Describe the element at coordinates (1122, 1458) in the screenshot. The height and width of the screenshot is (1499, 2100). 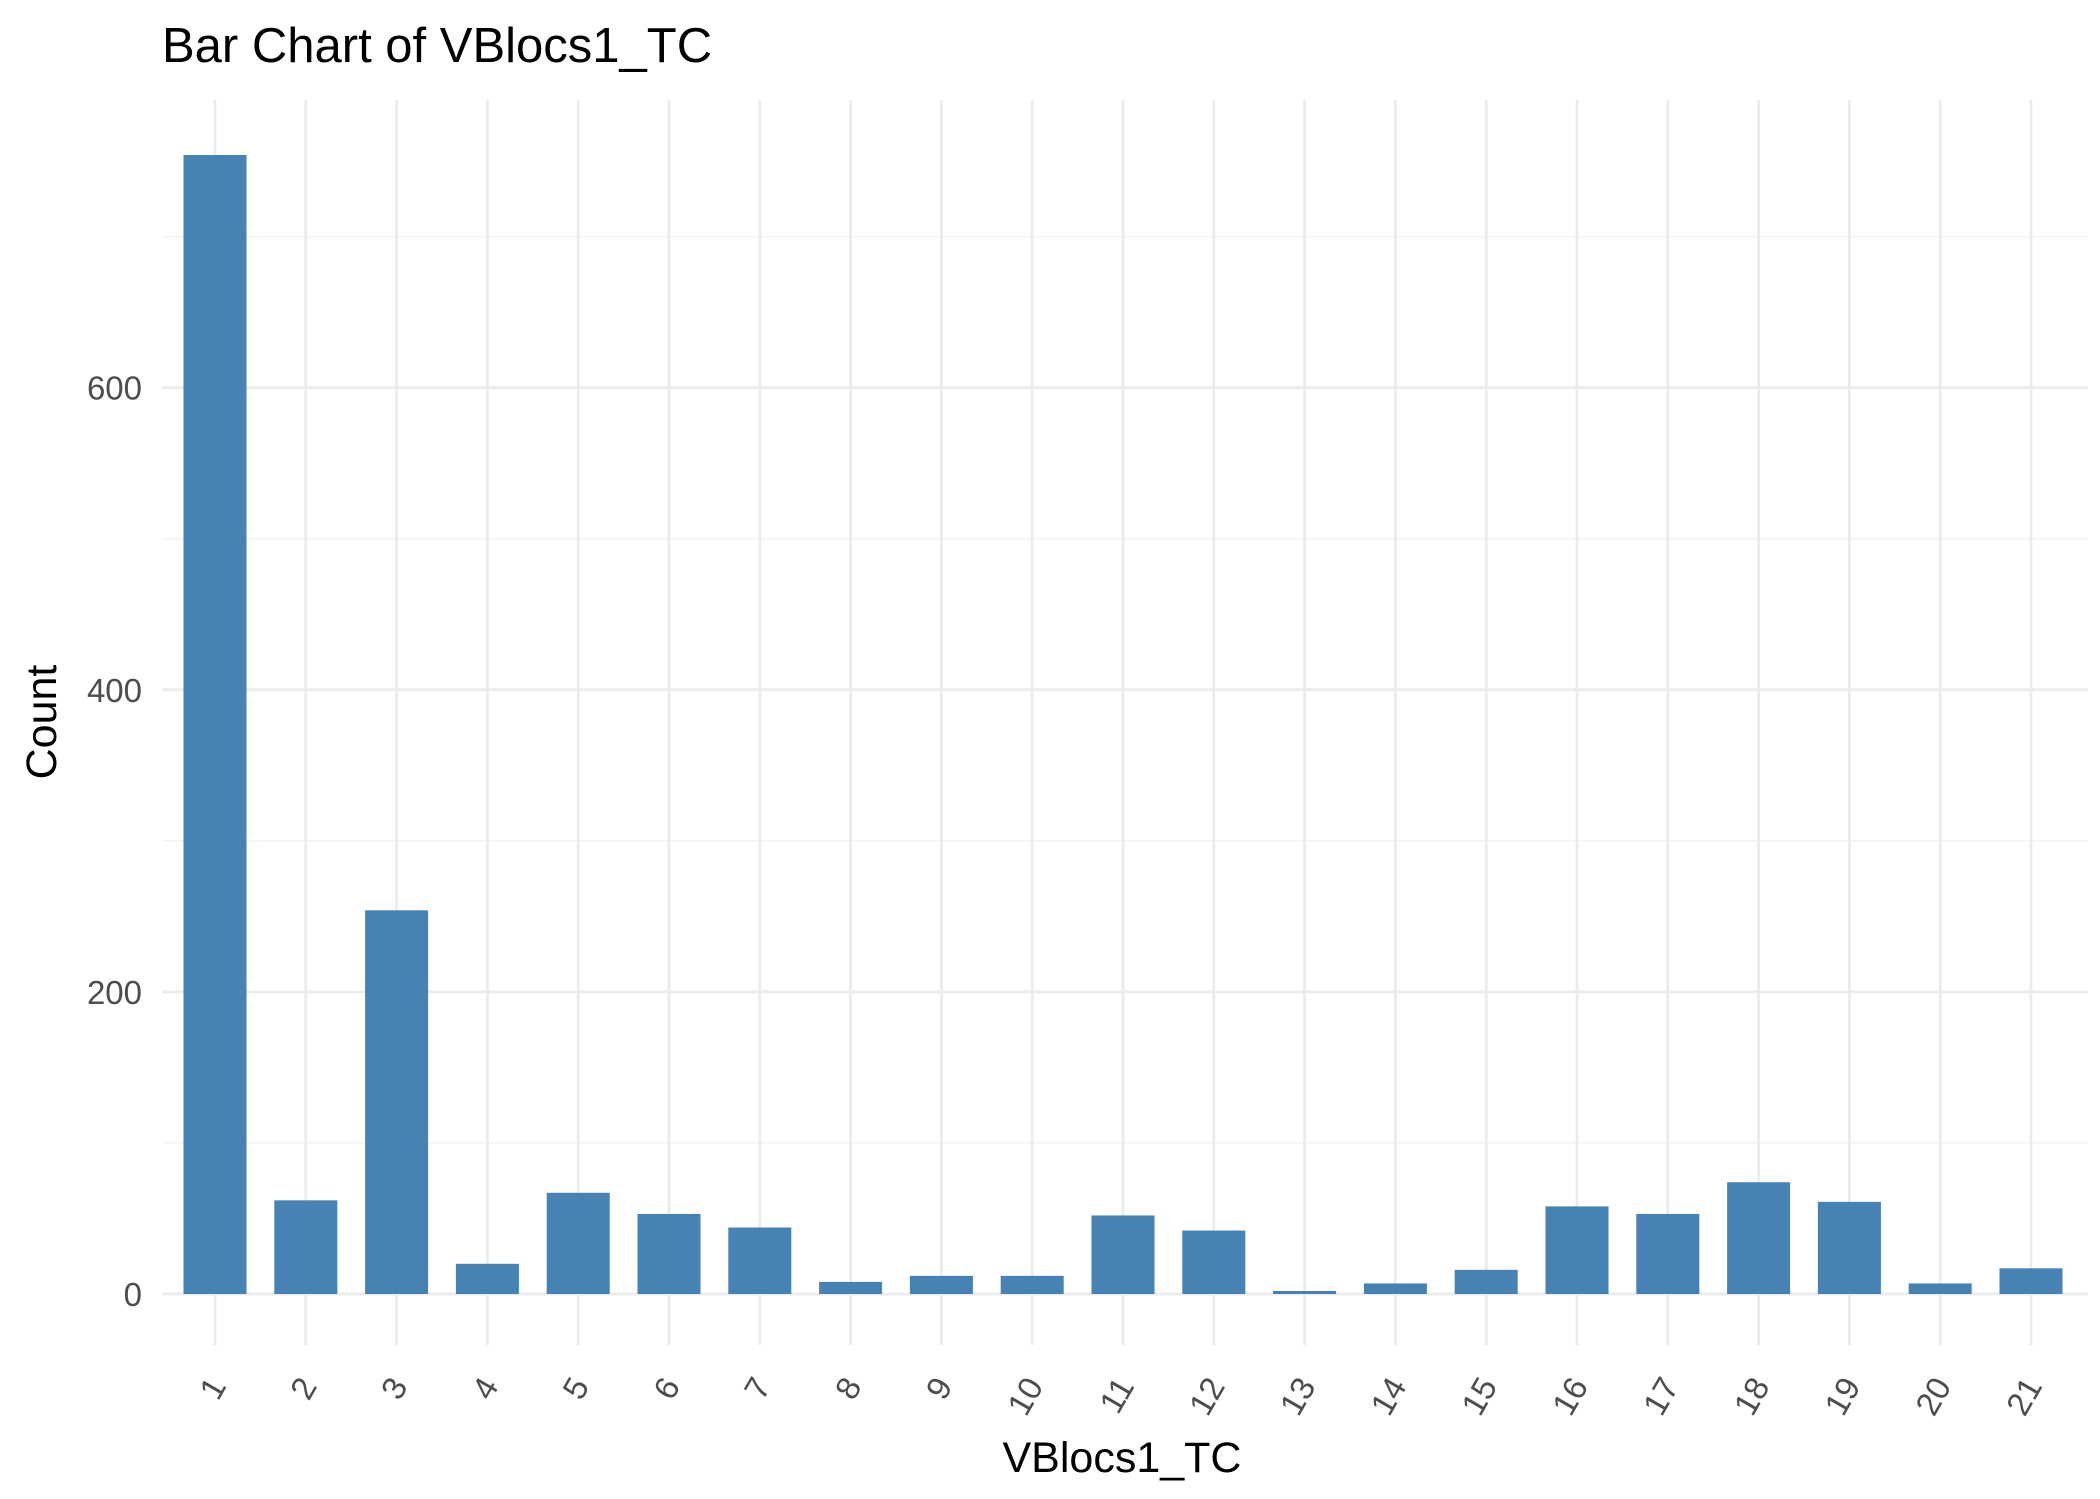
I see `x-axis-title: VBlocs1_TC` at that location.